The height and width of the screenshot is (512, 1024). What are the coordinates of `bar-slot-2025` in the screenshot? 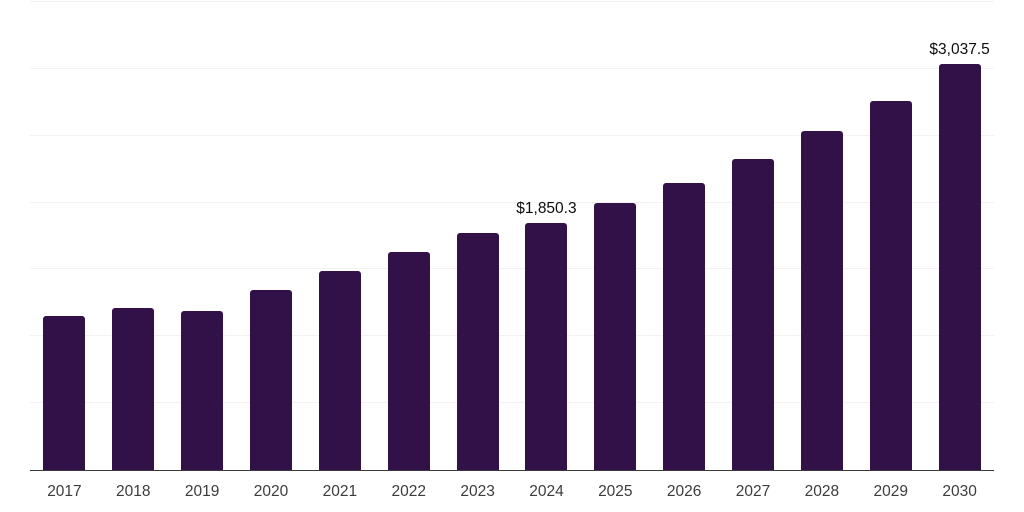 It's located at (615, 336).